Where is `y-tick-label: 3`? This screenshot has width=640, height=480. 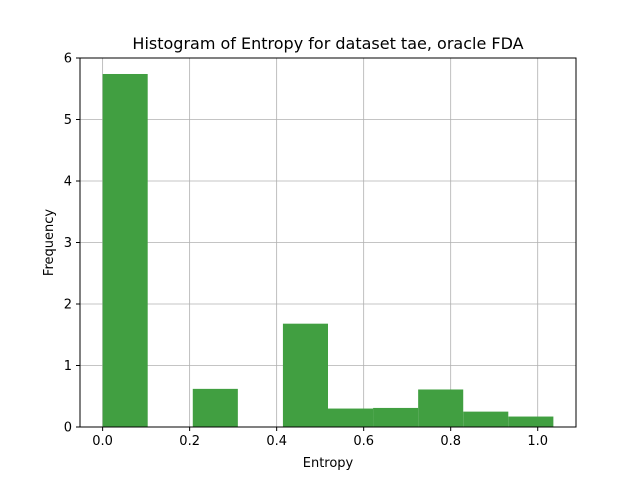 y-tick-label: 3 is located at coordinates (68, 243).